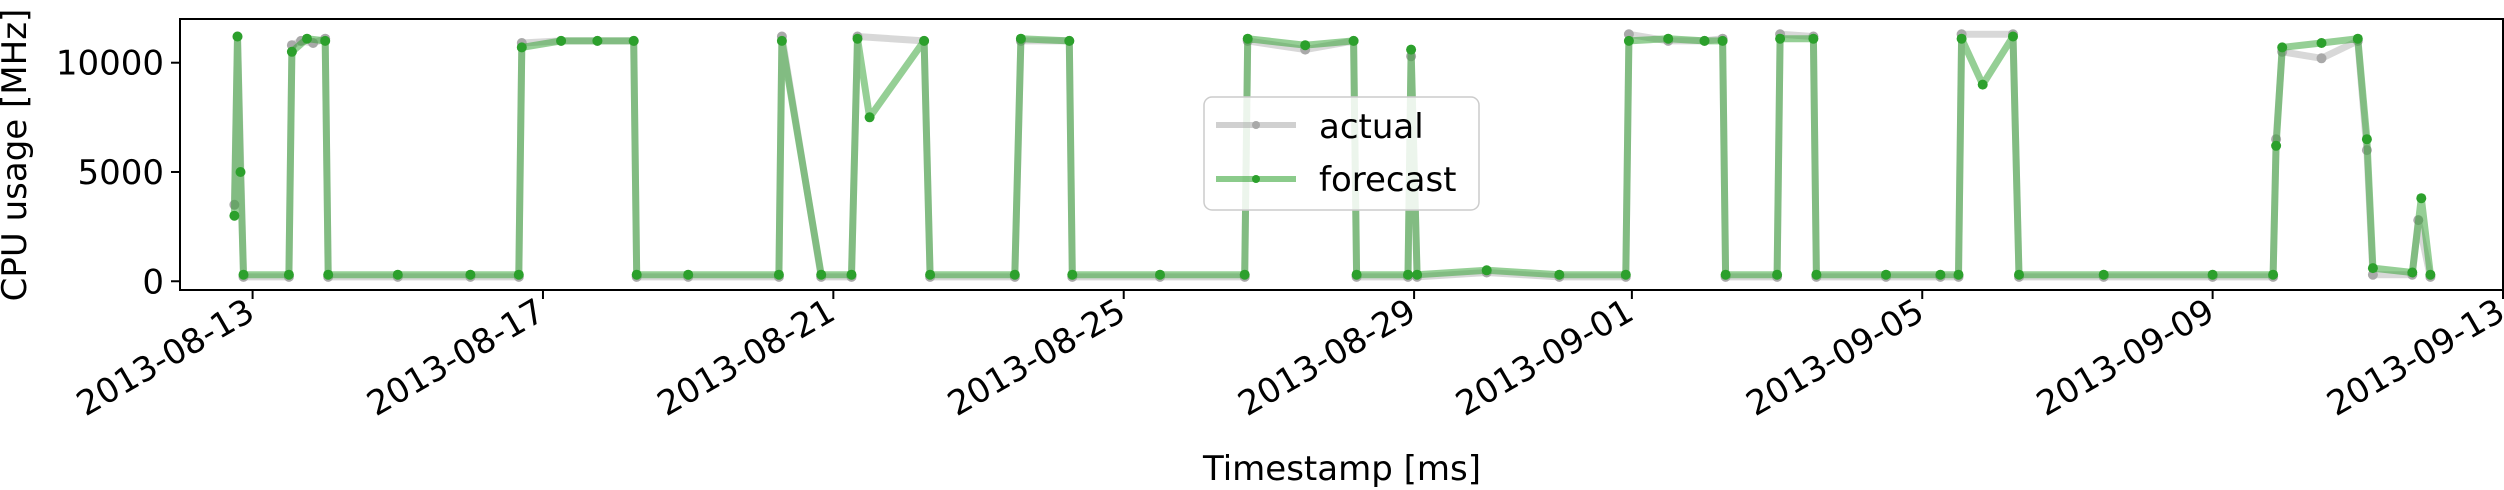 Image resolution: width=2504 pixels, height=490 pixels. Describe the element at coordinates (1371, 127) in the screenshot. I see `legend-label-actual: actual` at that location.